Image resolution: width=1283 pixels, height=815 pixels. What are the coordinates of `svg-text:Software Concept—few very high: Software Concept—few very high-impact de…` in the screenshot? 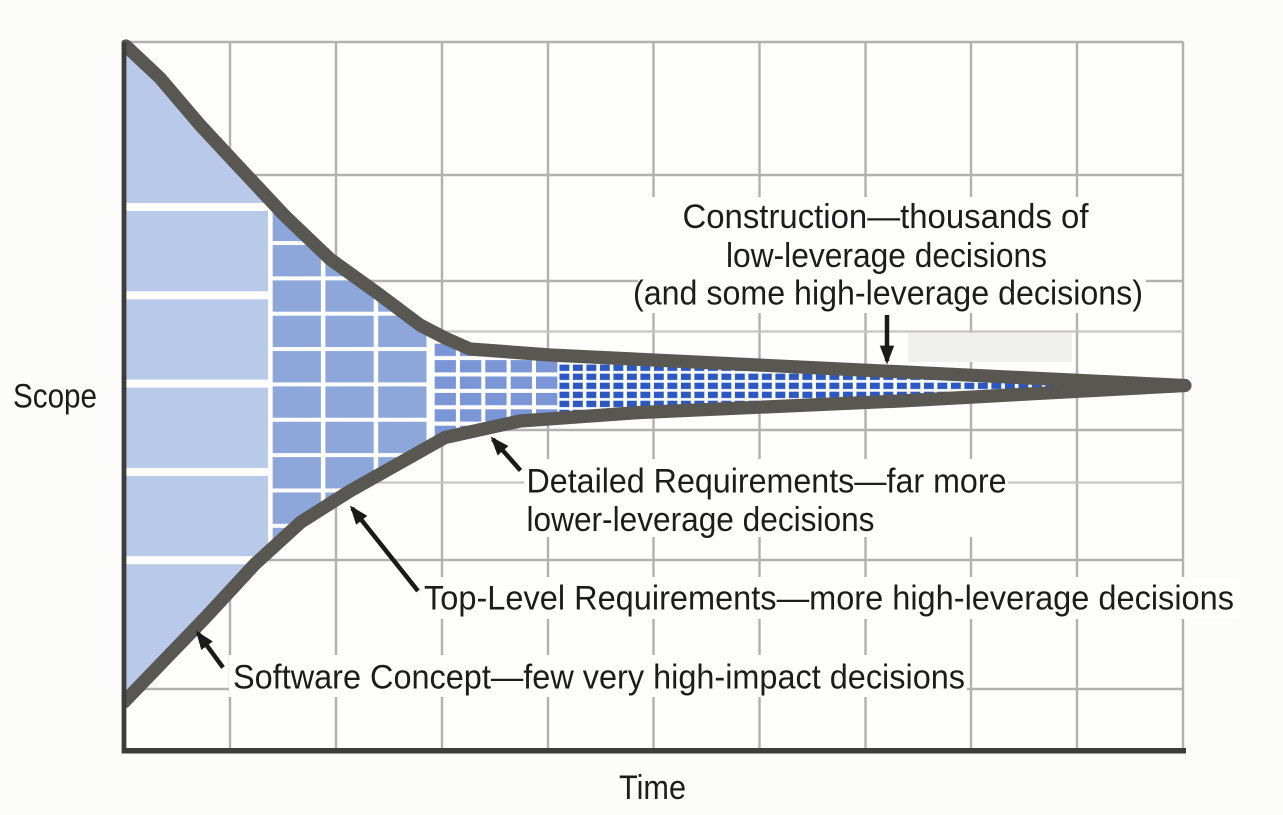 It's located at (599, 678).